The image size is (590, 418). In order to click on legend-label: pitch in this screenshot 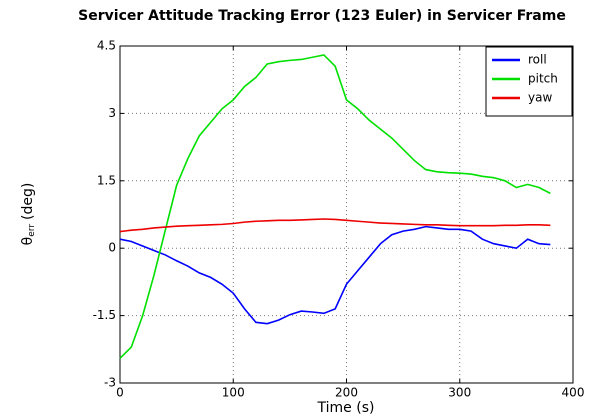, I will do `click(543, 79)`.